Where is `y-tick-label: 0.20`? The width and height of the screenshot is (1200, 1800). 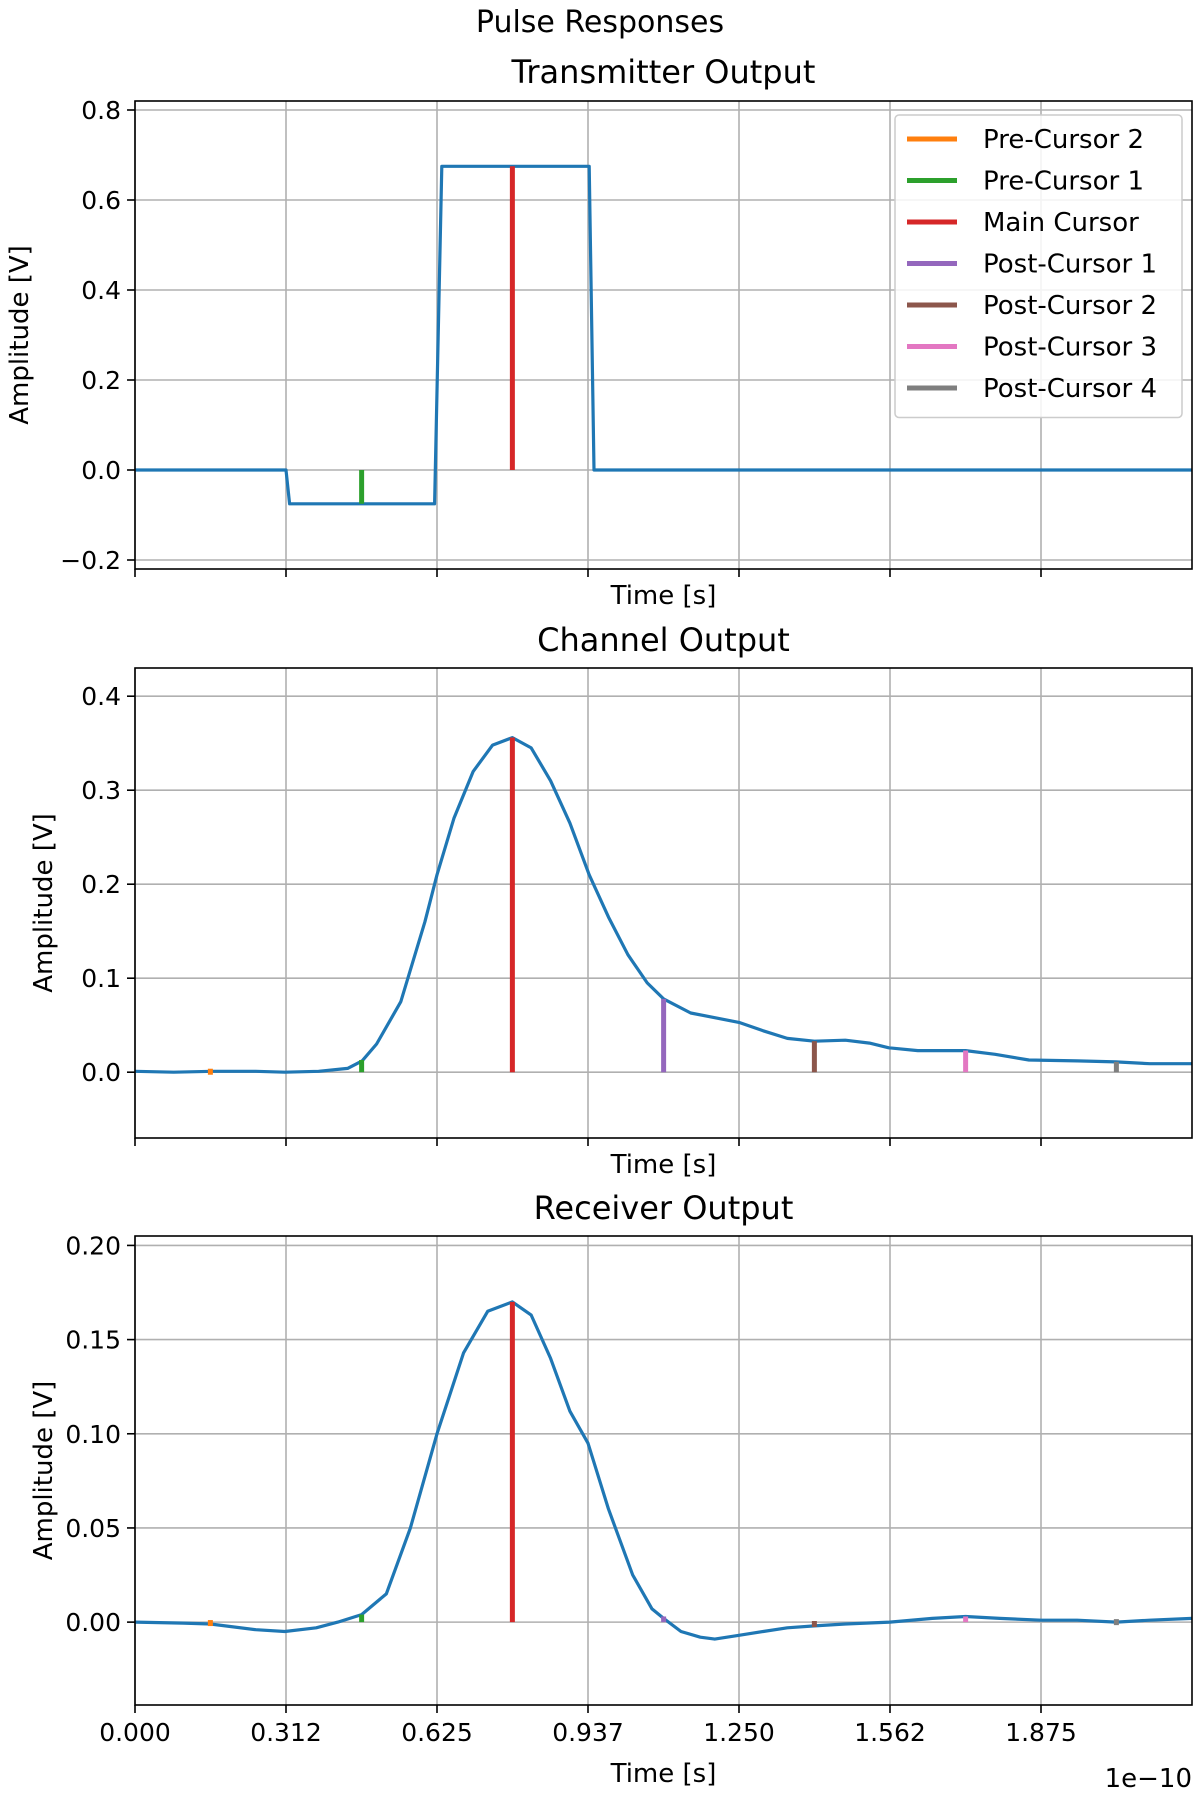 y-tick-label: 0.20 is located at coordinates (93, 1245).